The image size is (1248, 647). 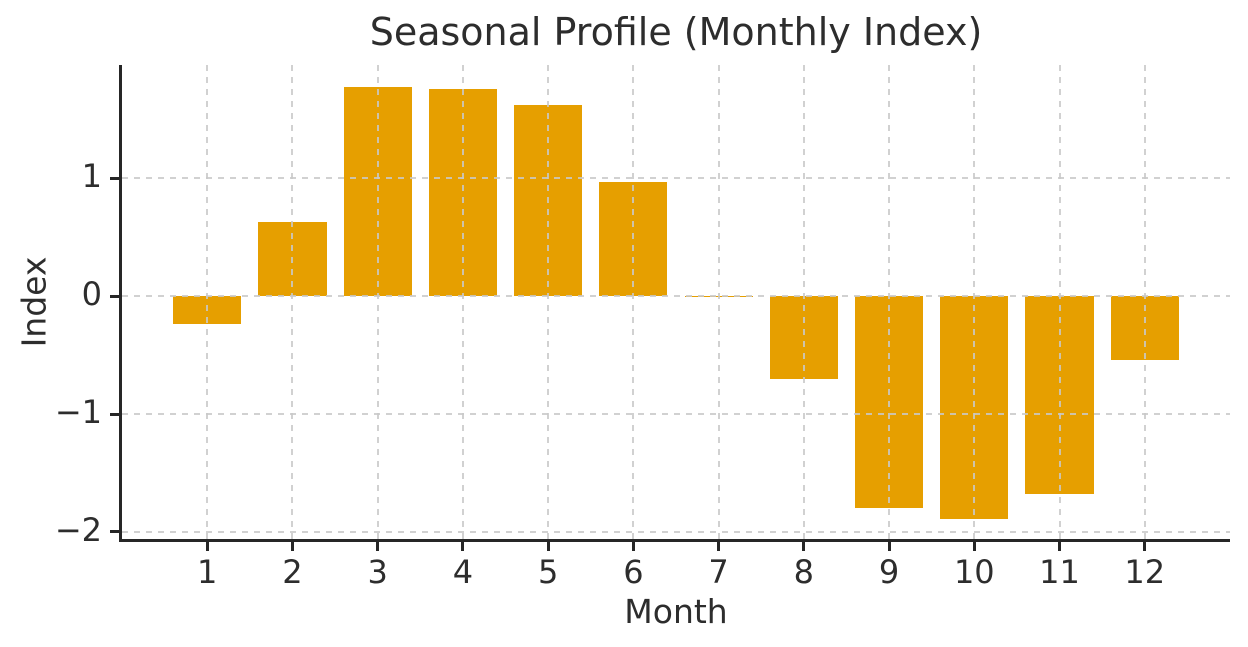 I want to click on x-tick-label-2: 2, so click(x=292, y=572).